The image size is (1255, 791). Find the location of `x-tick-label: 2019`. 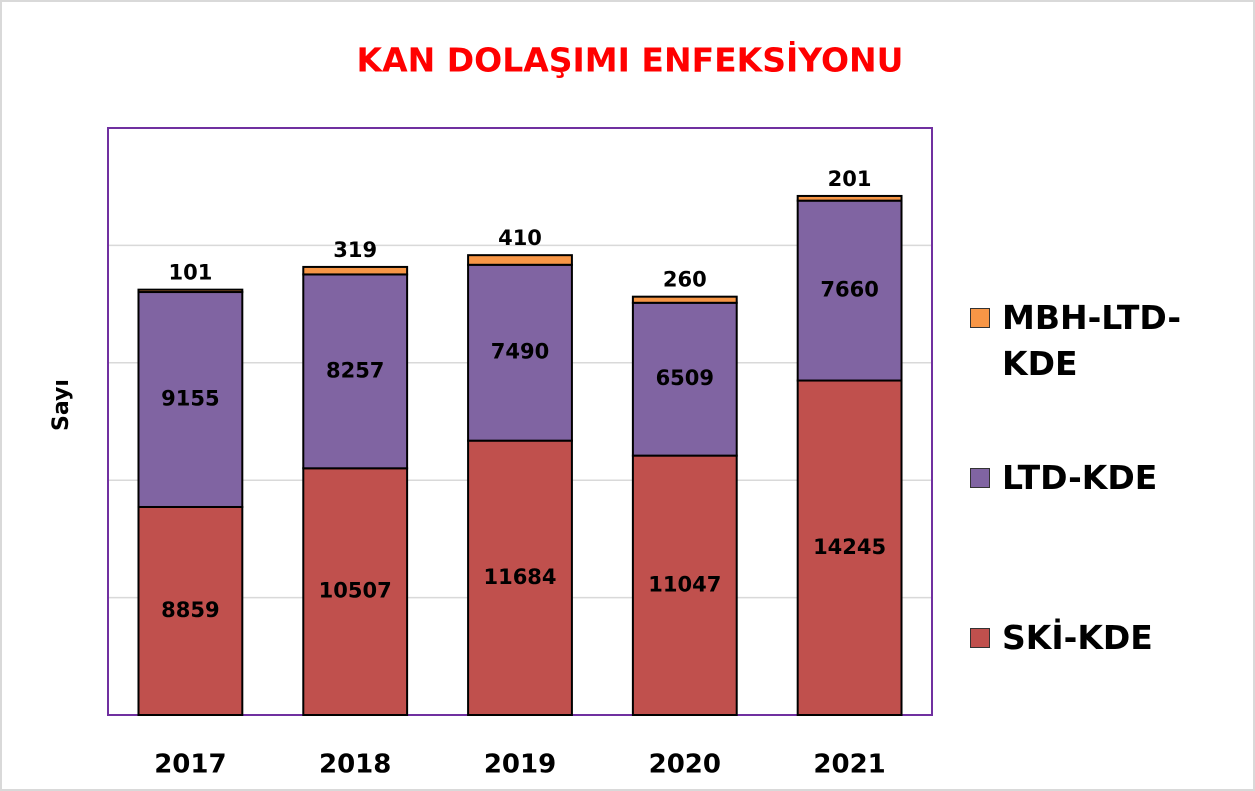

x-tick-label: 2019 is located at coordinates (520, 765).